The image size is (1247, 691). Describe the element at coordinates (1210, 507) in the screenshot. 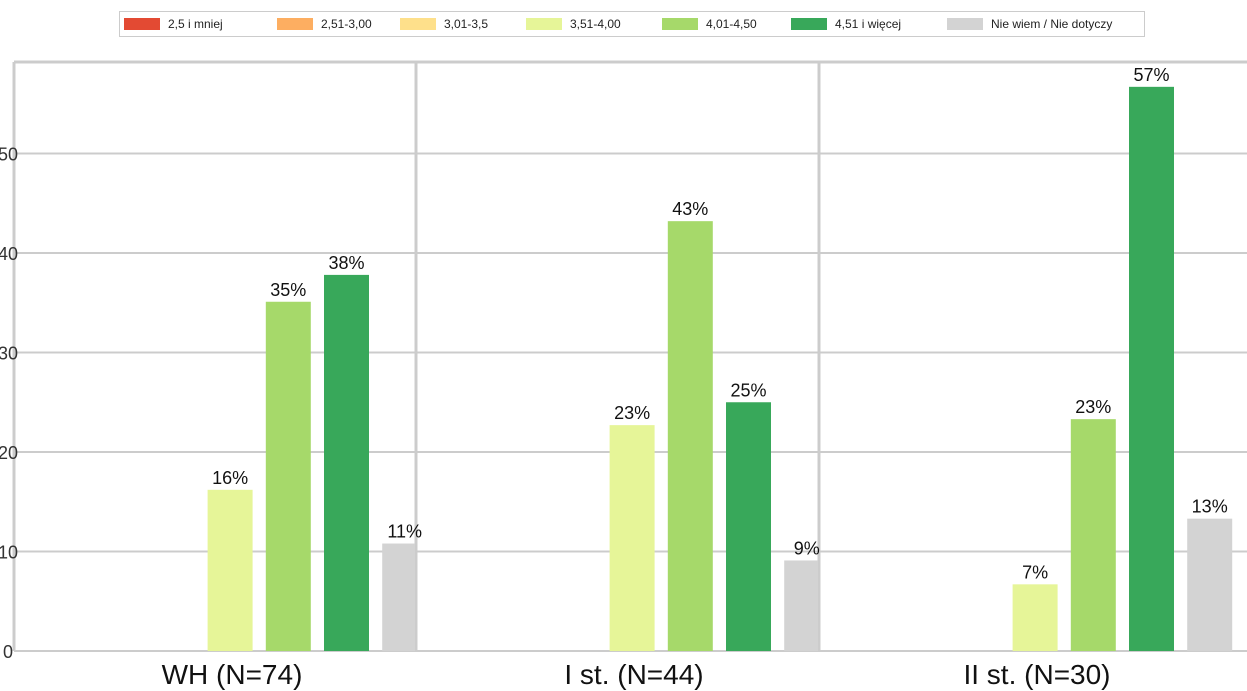

I see `bar-value-label: 13%` at that location.